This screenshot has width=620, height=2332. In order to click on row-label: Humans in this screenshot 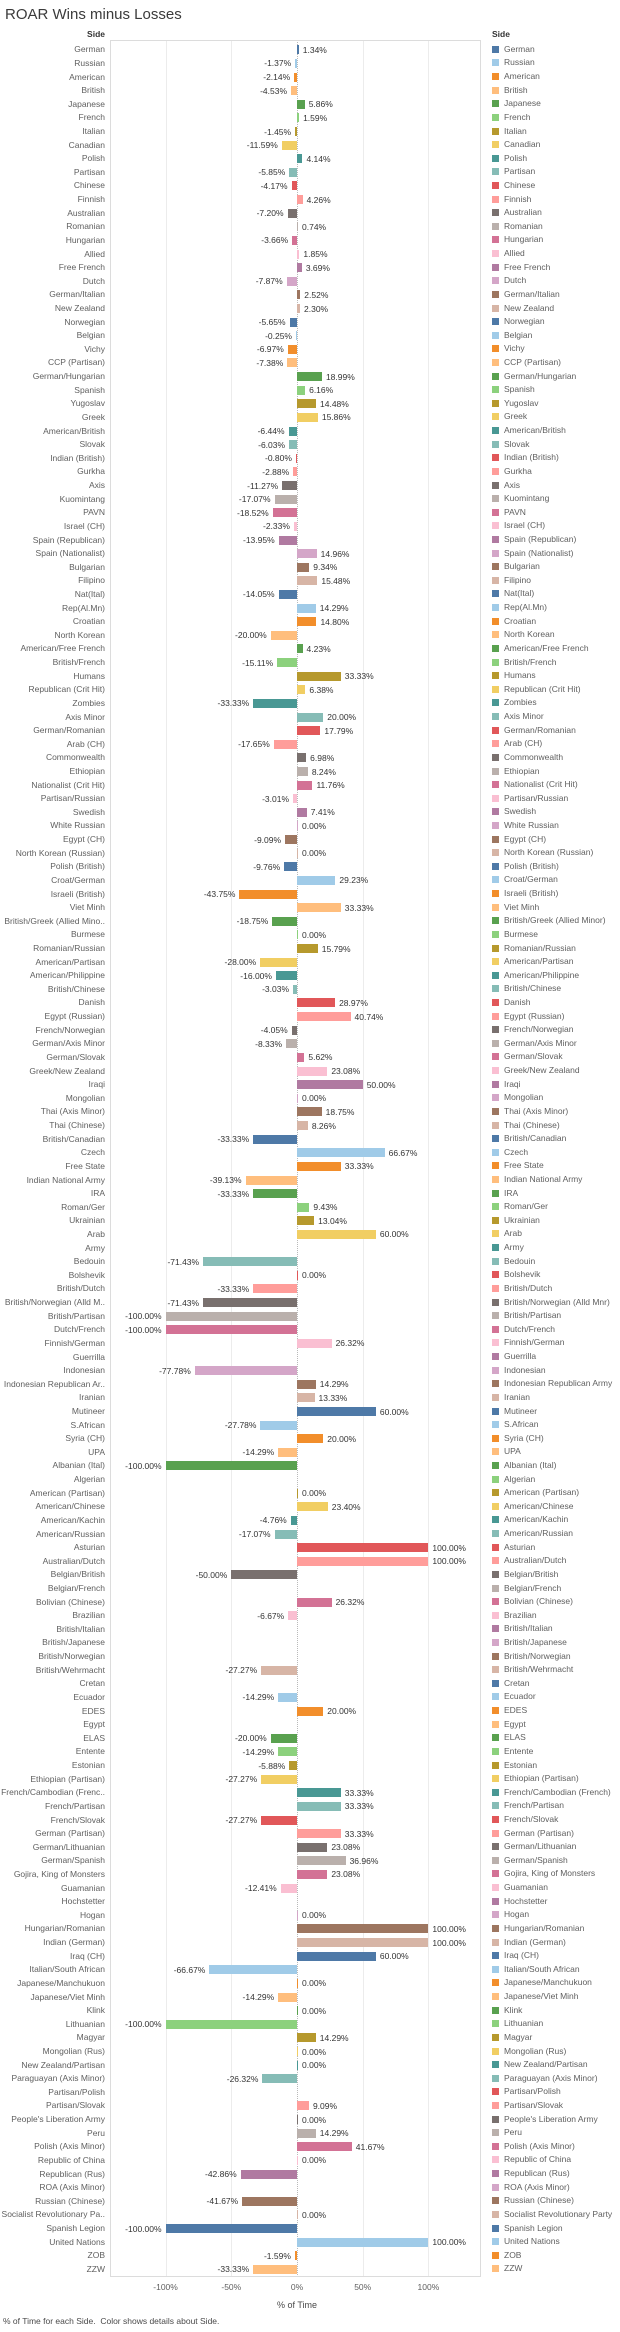, I will do `click(89, 675)`.